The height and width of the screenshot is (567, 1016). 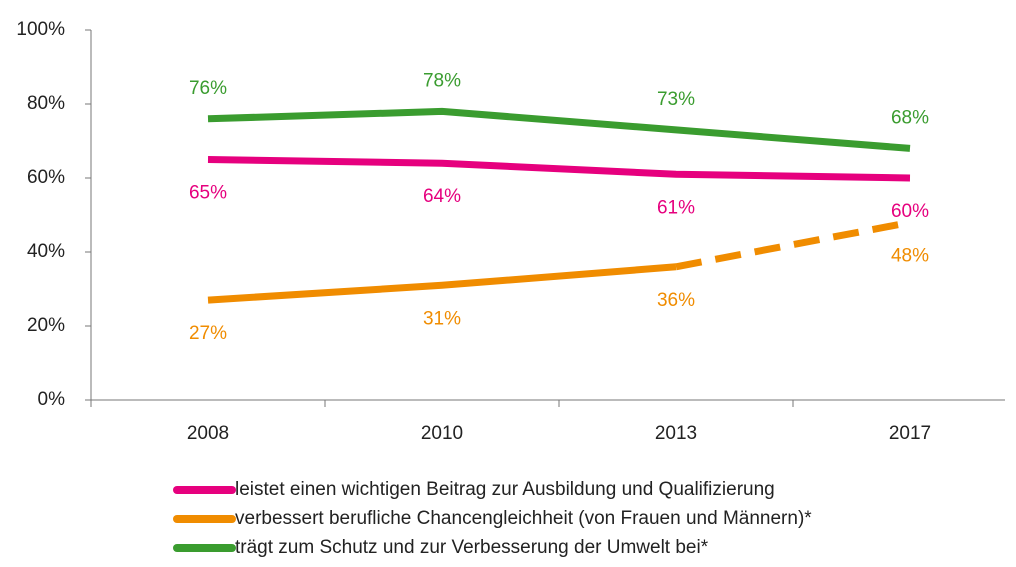 I want to click on series-line-dashed, so click(x=793, y=244).